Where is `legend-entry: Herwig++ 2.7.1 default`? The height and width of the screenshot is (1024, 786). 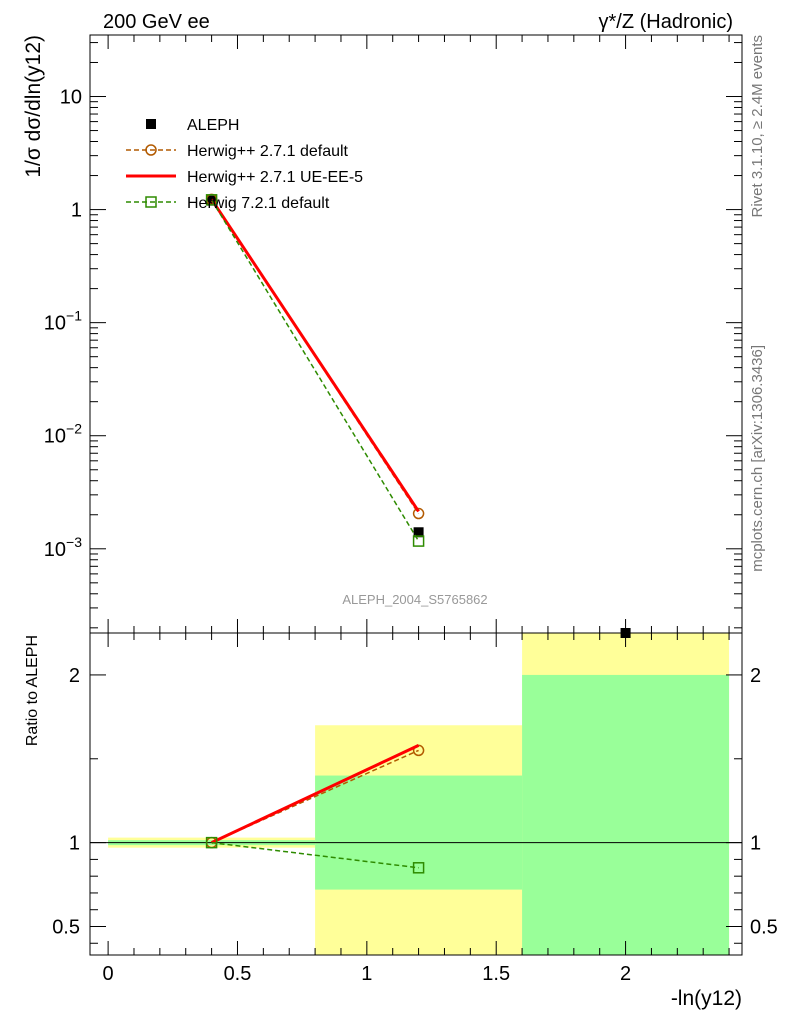
legend-entry: Herwig++ 2.7.1 default is located at coordinates (237, 151).